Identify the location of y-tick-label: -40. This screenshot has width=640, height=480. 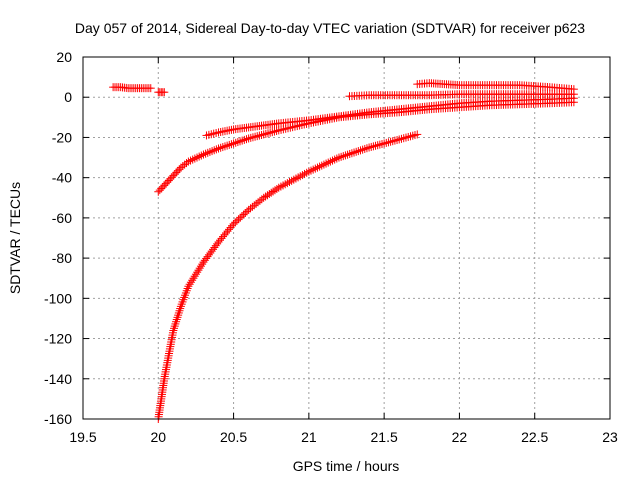
(62, 178).